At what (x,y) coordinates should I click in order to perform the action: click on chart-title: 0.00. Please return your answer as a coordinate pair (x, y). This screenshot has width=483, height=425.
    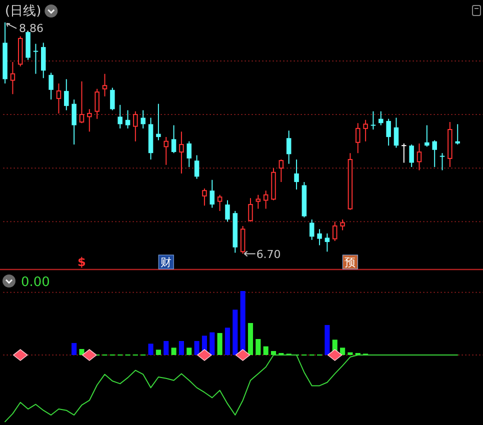
    Looking at the image, I should click on (35, 282).